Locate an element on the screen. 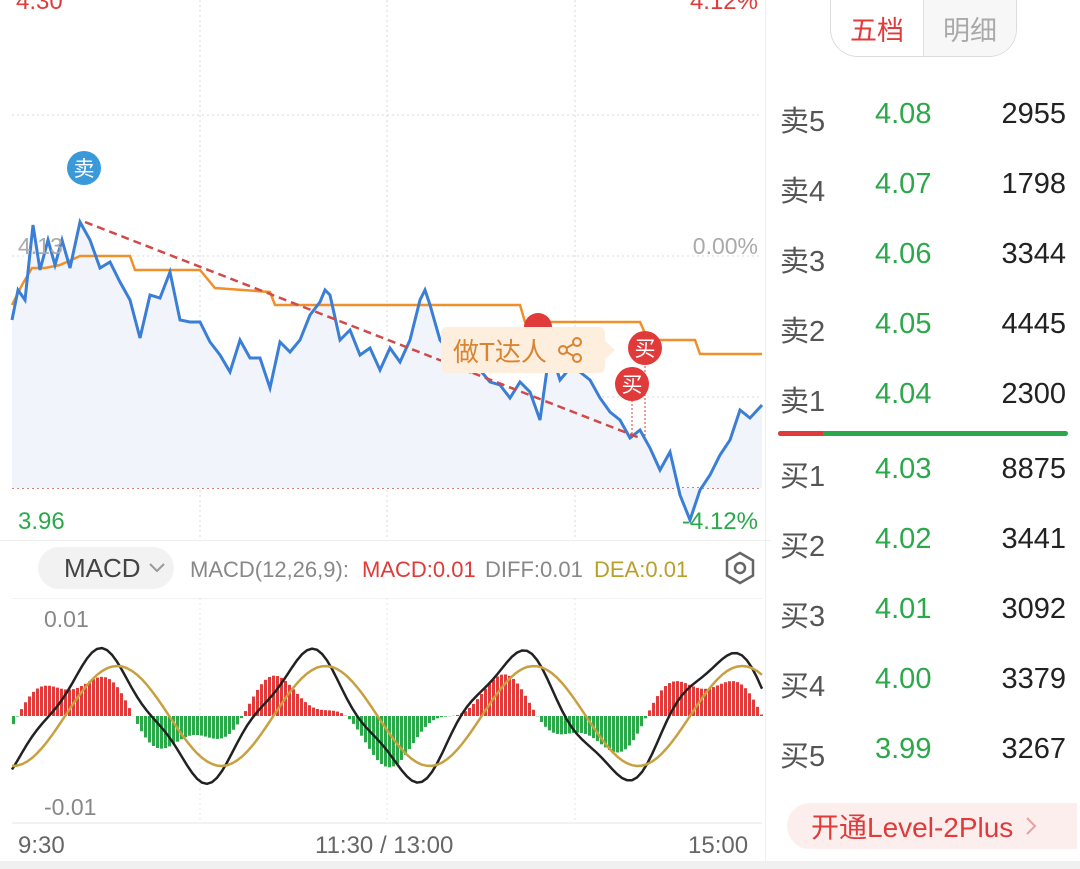 The height and width of the screenshot is (869, 1080). panel-separator is located at coordinates (765, 434).